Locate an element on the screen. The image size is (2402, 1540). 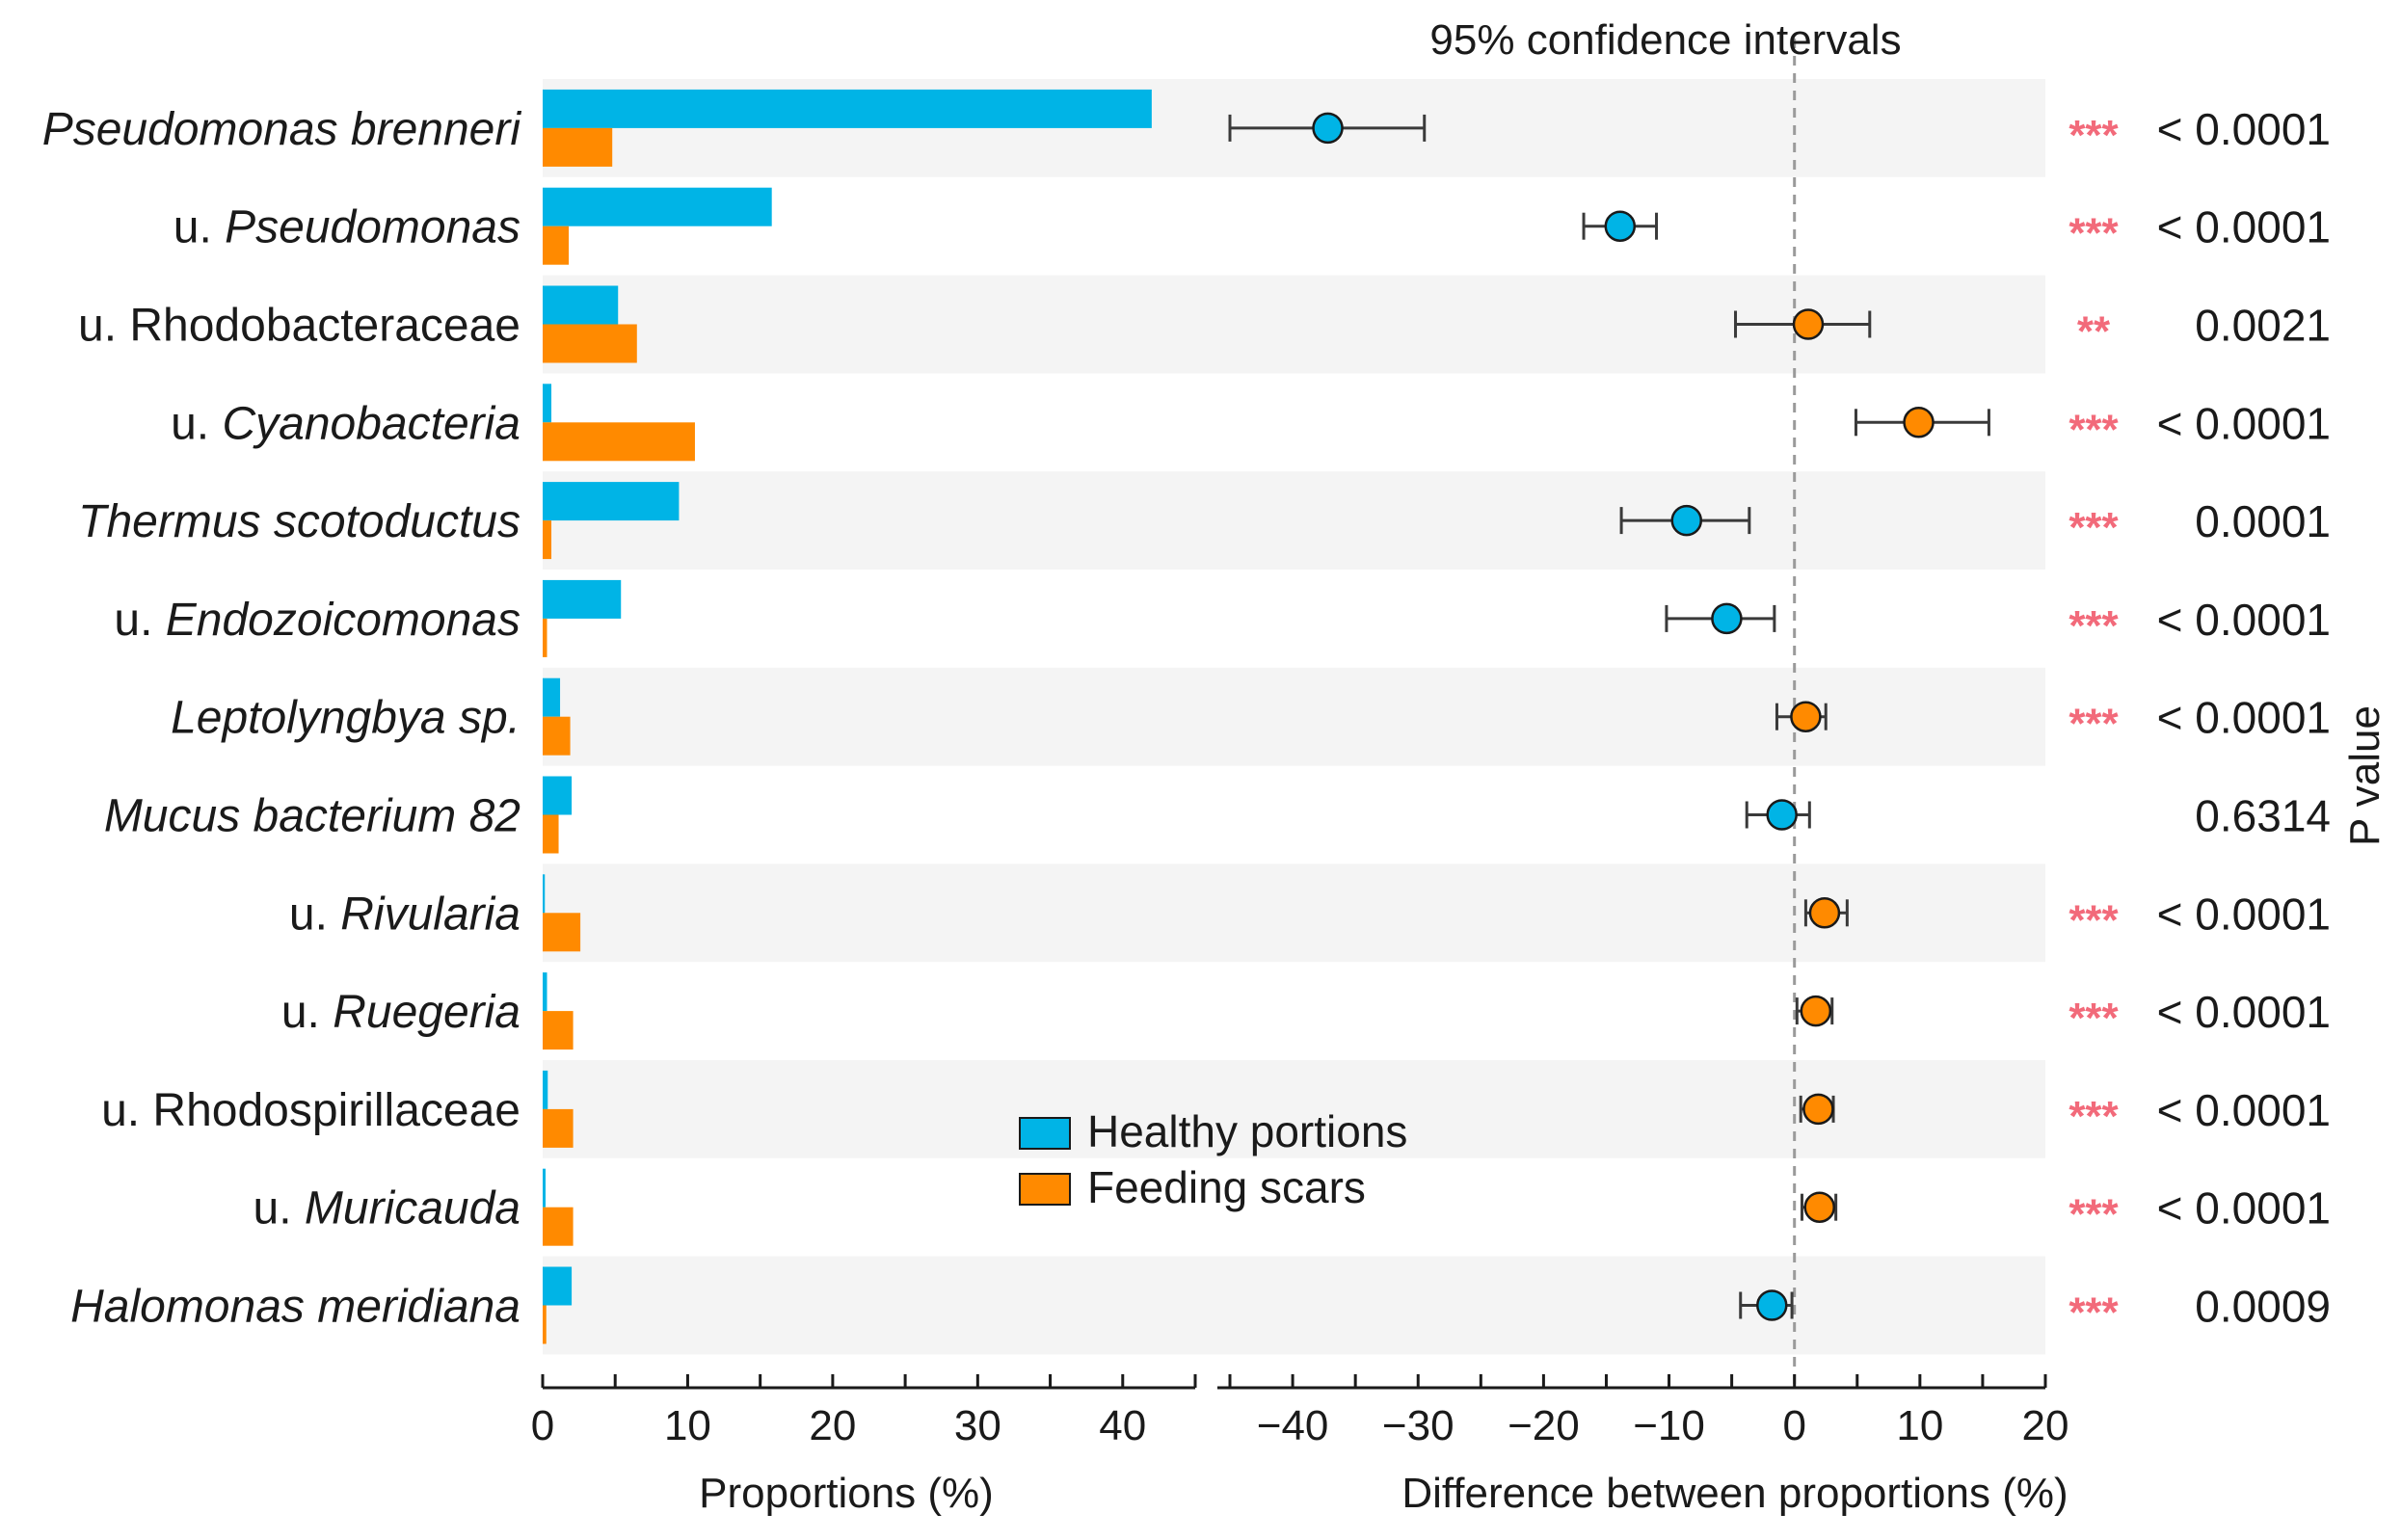
left-tick-label: 30 is located at coordinates (978, 1425).